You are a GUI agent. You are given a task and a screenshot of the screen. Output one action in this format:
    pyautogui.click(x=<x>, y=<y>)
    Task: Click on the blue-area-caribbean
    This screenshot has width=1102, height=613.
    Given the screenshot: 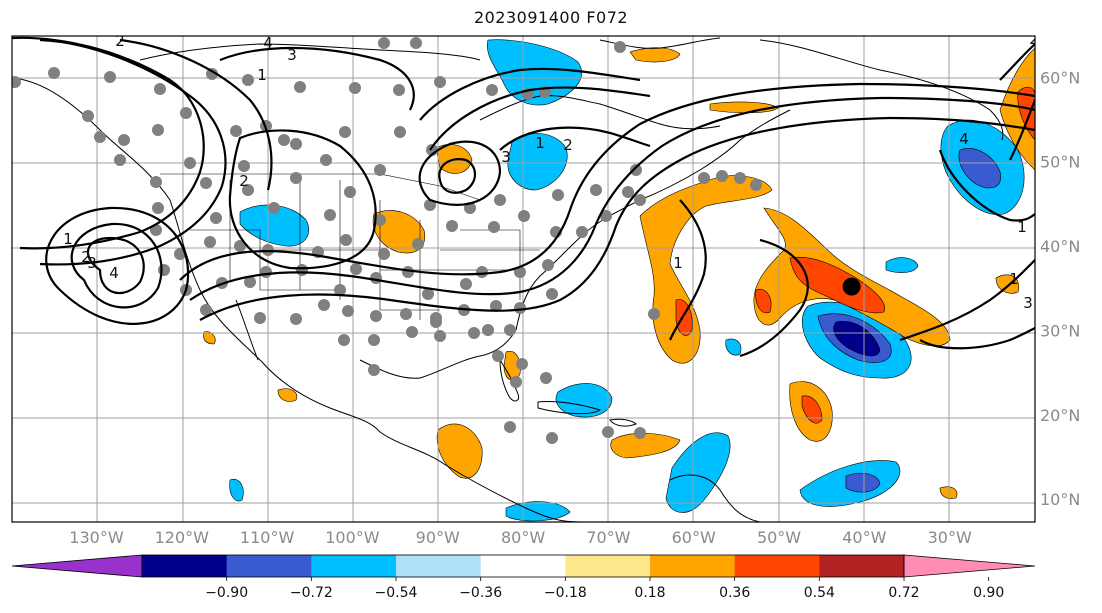 What is the action you would take?
    pyautogui.click(x=584, y=400)
    